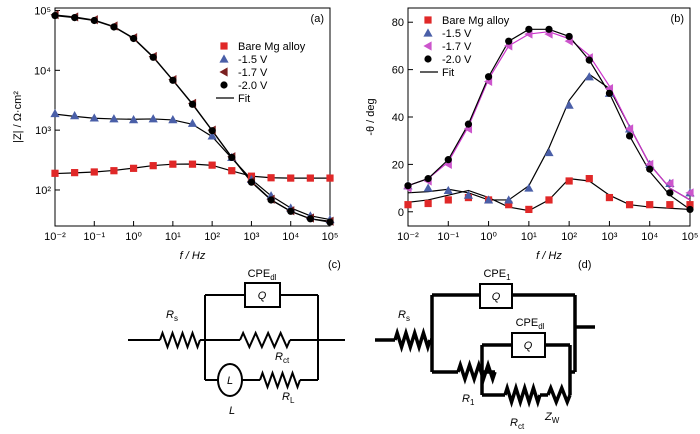 Image resolution: width=700 pixels, height=434 pixels. What do you see at coordinates (253, 60) in the screenshot?
I see `legend-label: -1.5 V` at bounding box center [253, 60].